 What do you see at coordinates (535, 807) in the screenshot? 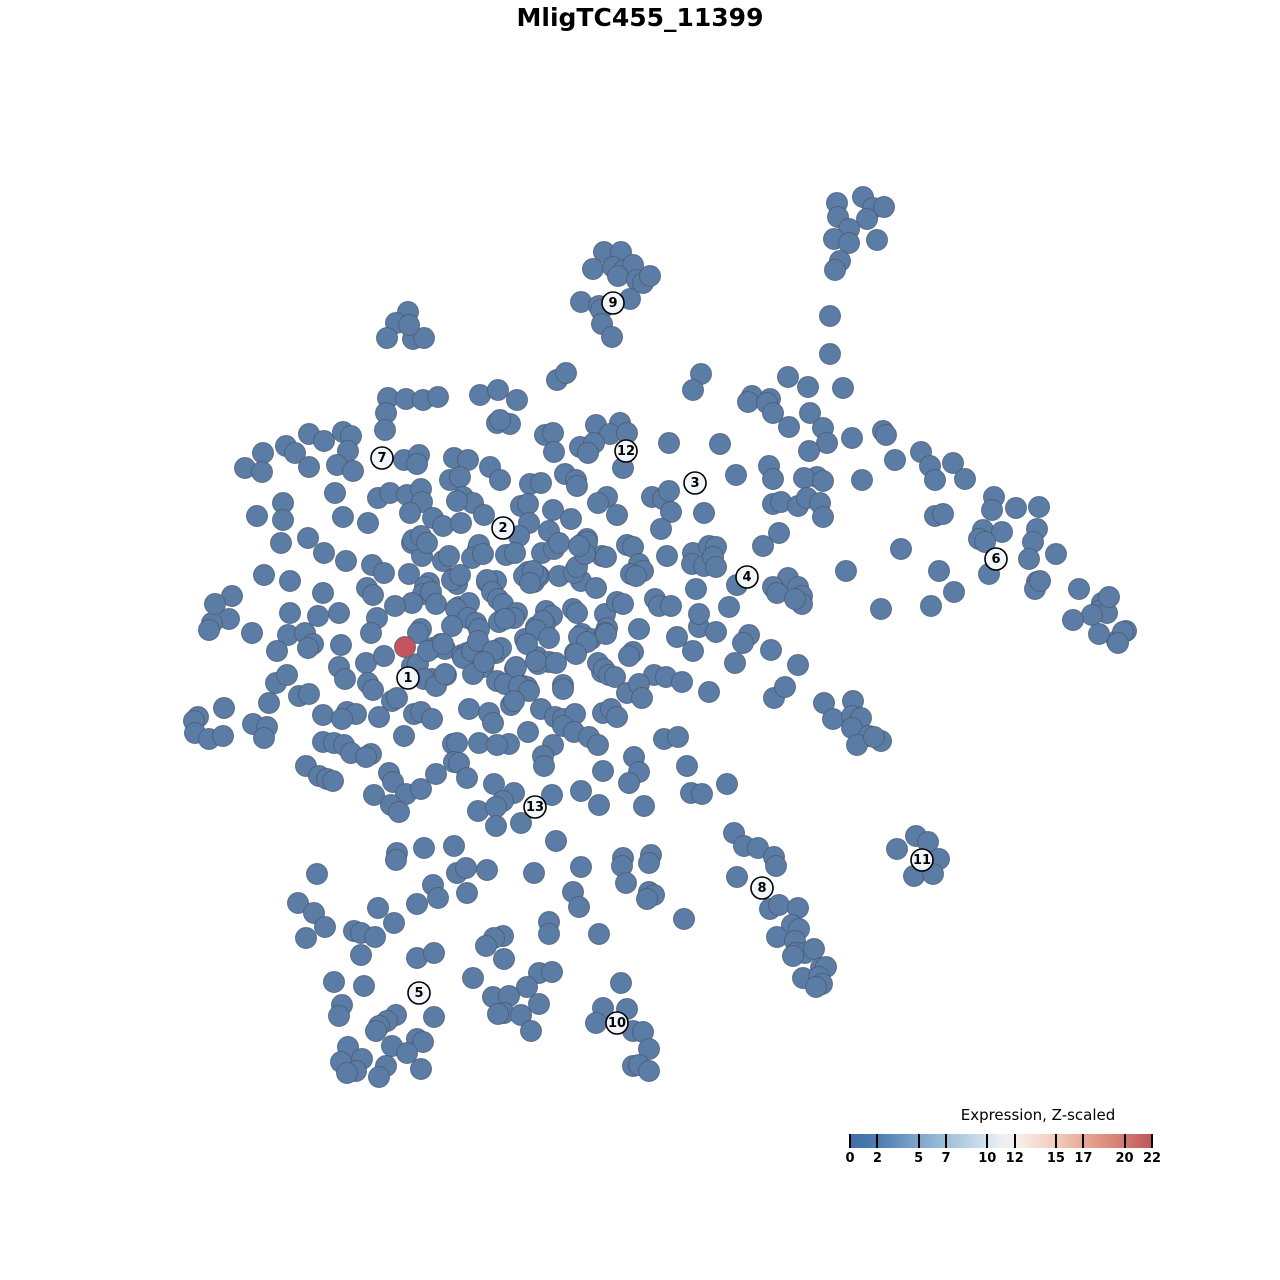
I see `cluster-label-text-13: 13` at bounding box center [535, 807].